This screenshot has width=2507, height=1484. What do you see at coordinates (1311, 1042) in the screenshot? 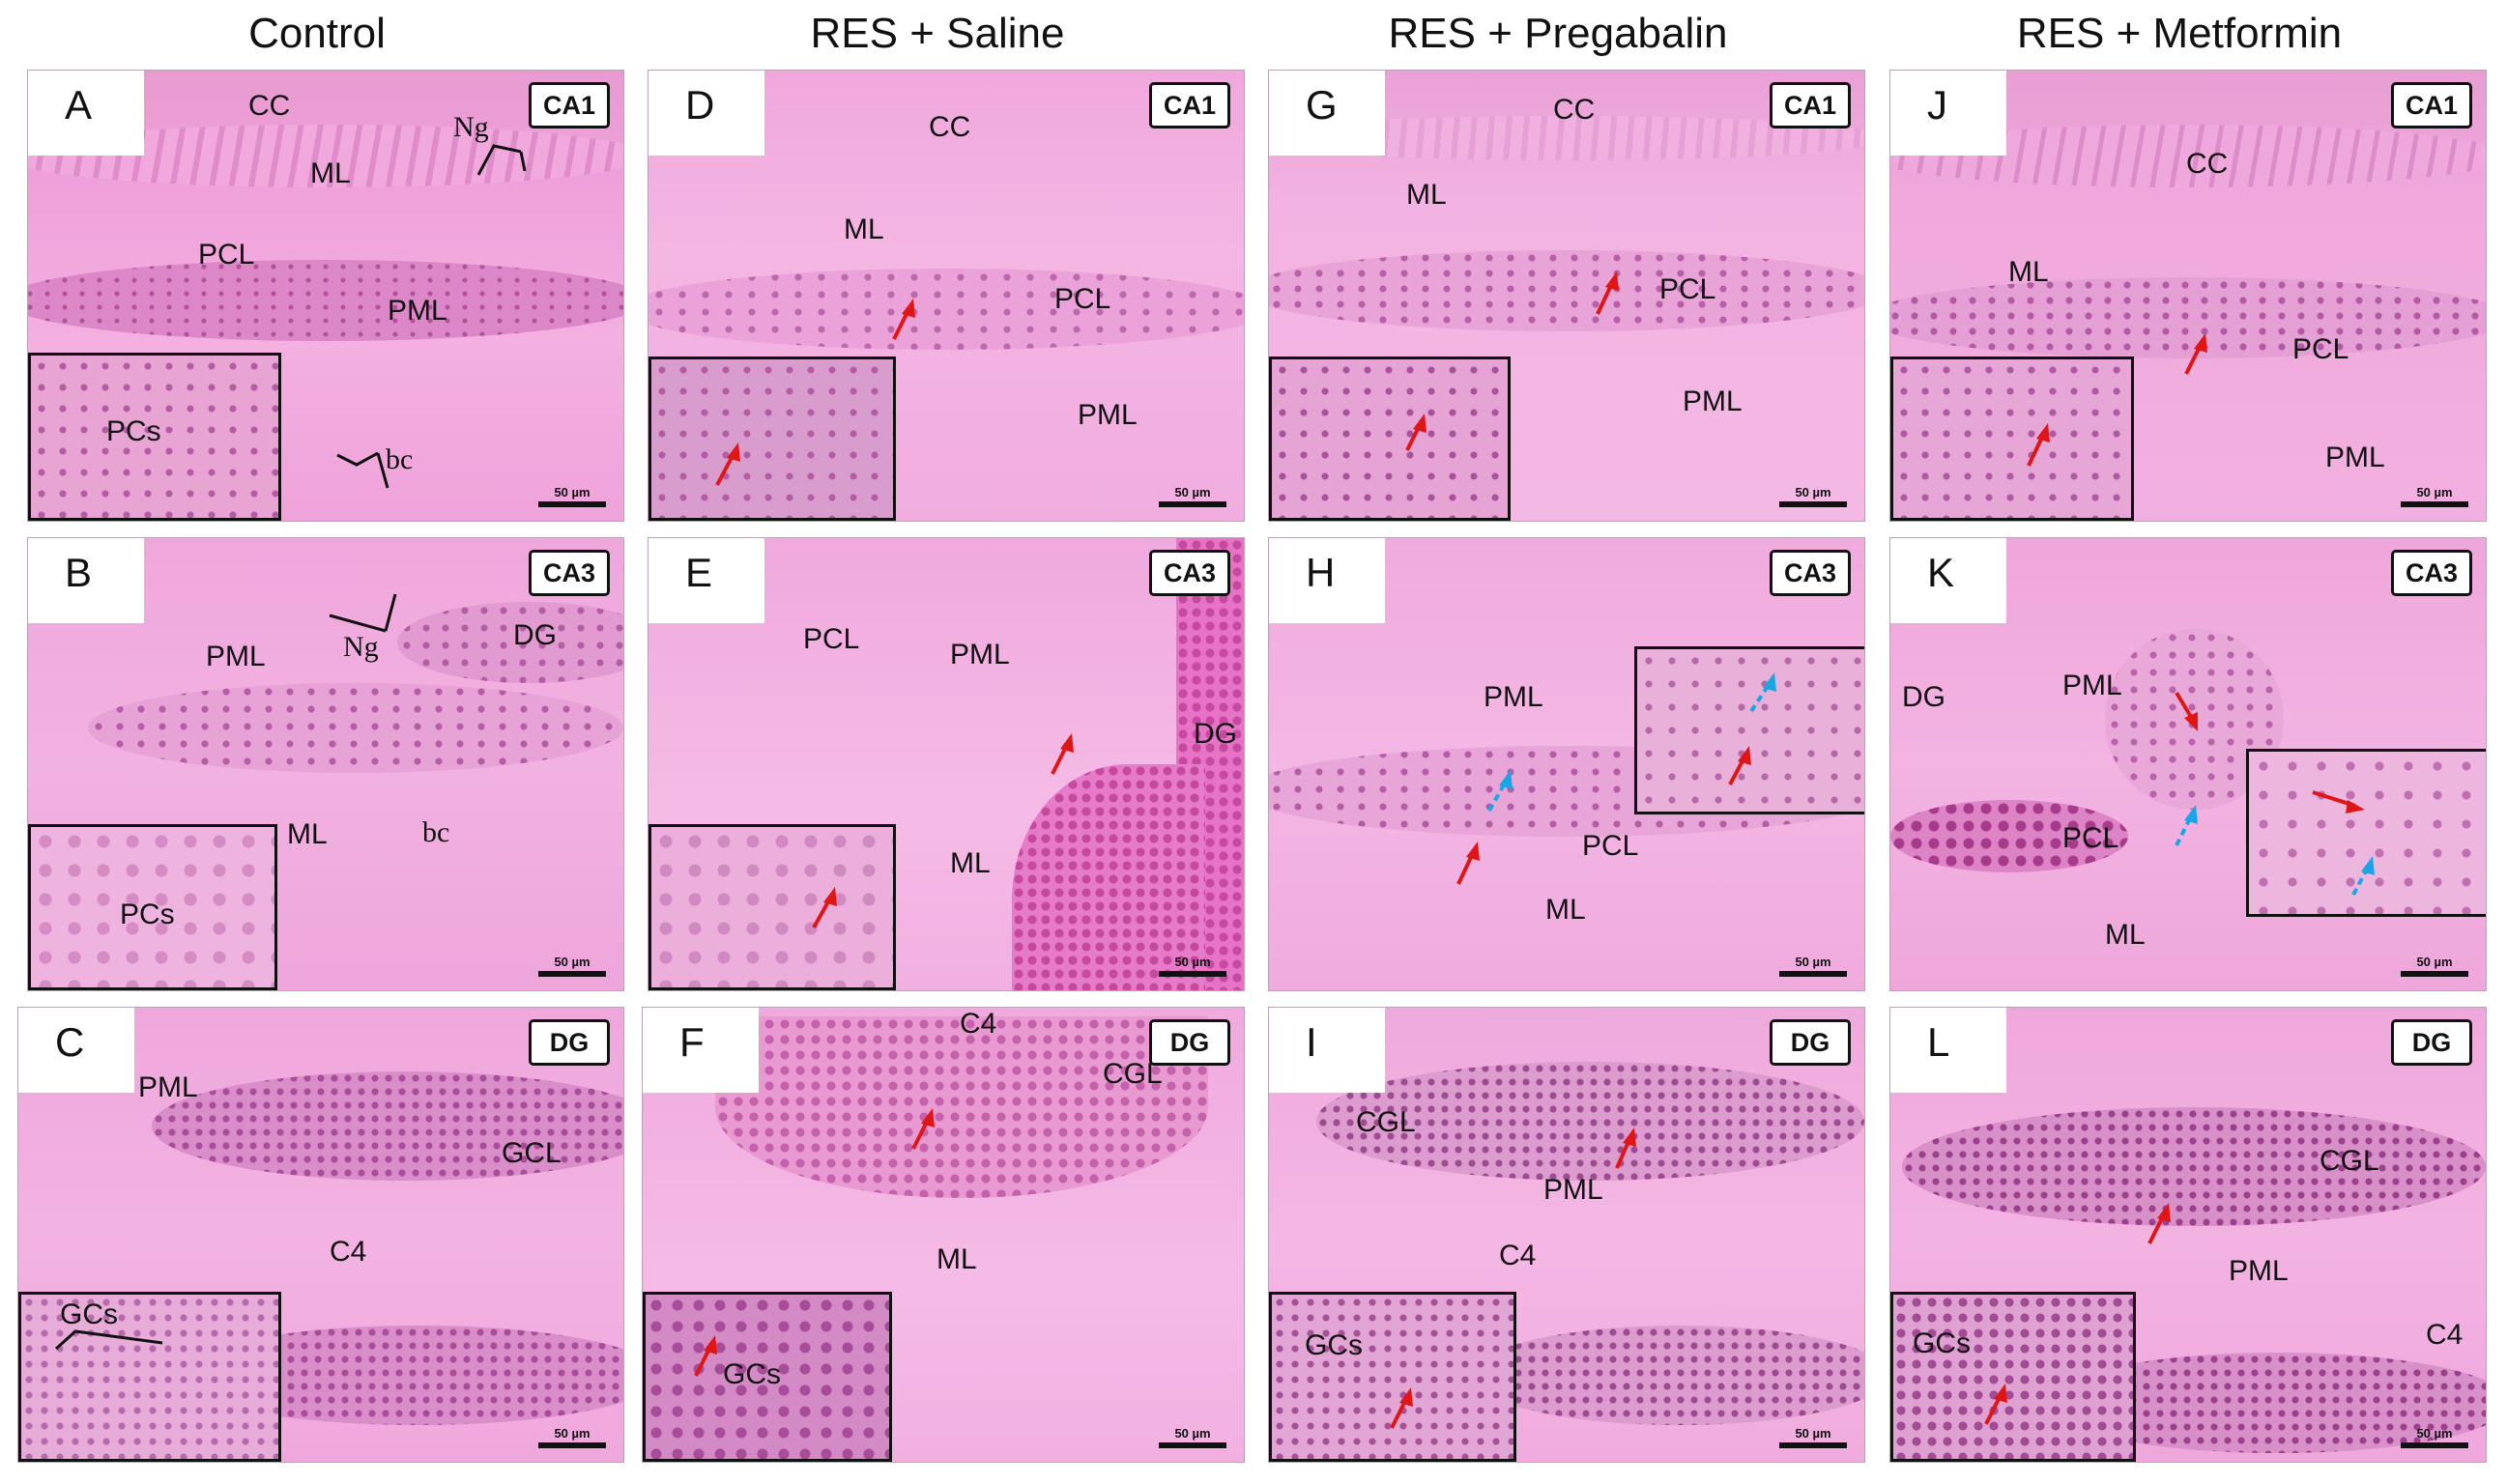
I see `panel-letter: I` at bounding box center [1311, 1042].